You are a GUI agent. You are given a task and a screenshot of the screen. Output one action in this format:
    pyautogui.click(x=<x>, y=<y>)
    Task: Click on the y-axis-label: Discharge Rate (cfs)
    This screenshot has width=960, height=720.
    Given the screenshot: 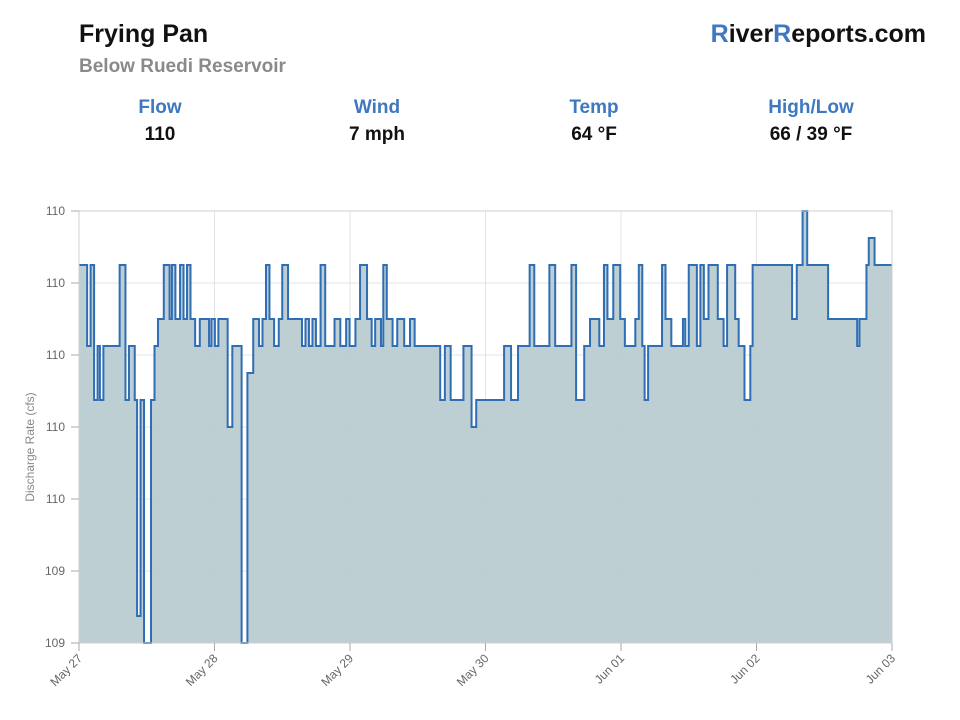 What is the action you would take?
    pyautogui.click(x=30, y=446)
    